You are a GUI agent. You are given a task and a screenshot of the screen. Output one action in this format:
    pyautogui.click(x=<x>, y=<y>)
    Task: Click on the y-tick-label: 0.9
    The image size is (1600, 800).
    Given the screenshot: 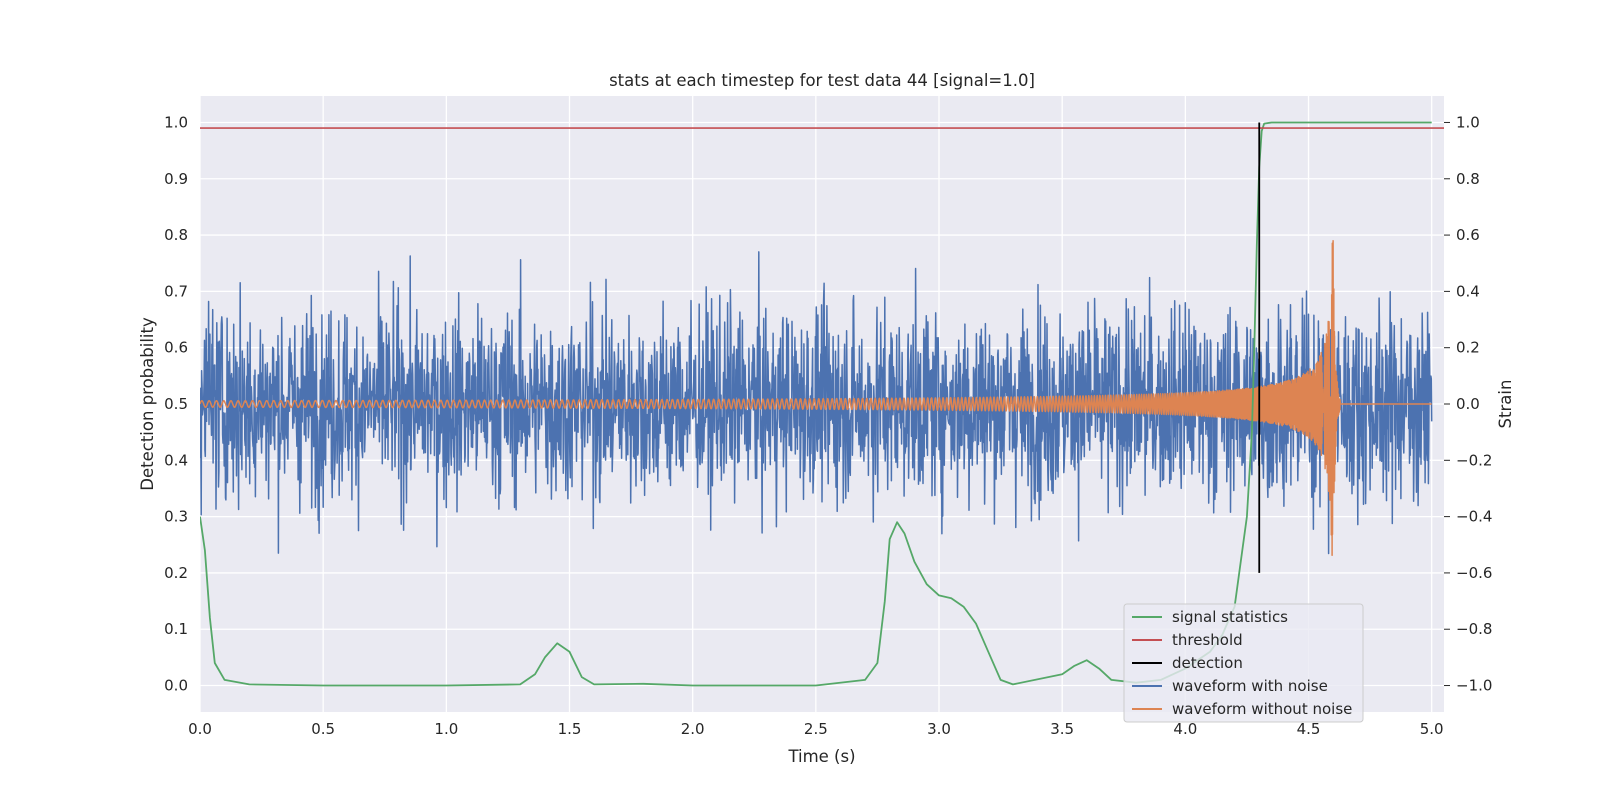 What is the action you would take?
    pyautogui.click(x=176, y=179)
    